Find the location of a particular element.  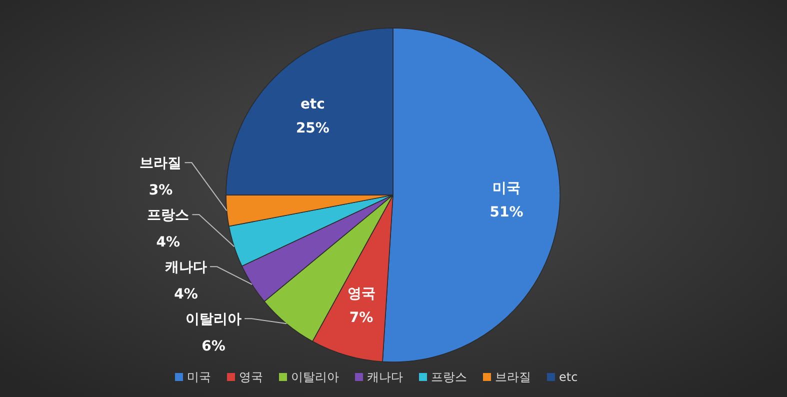

data-label: 7% is located at coordinates (361, 318).